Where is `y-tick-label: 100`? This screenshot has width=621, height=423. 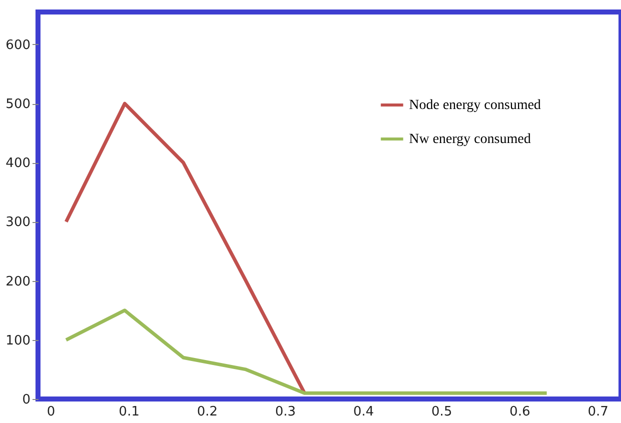
y-tick-label: 100 is located at coordinates (18, 340).